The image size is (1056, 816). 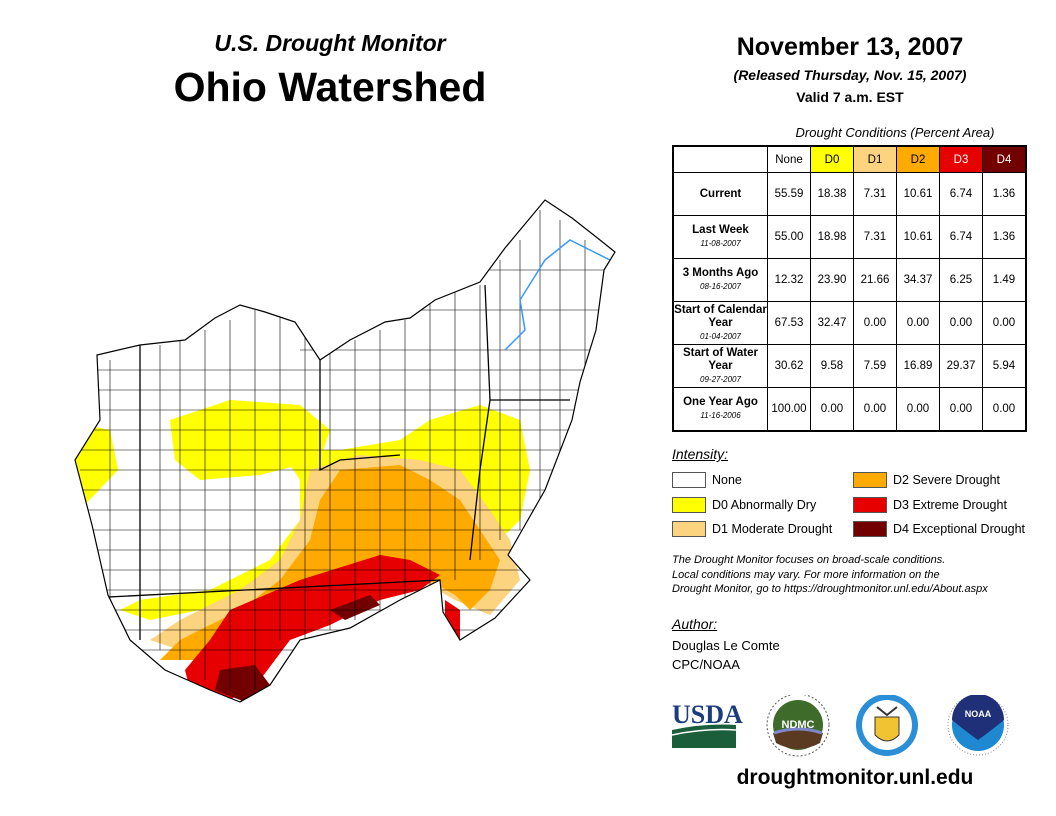 What do you see at coordinates (918, 280) in the screenshot?
I see `table-cell: 34.37` at bounding box center [918, 280].